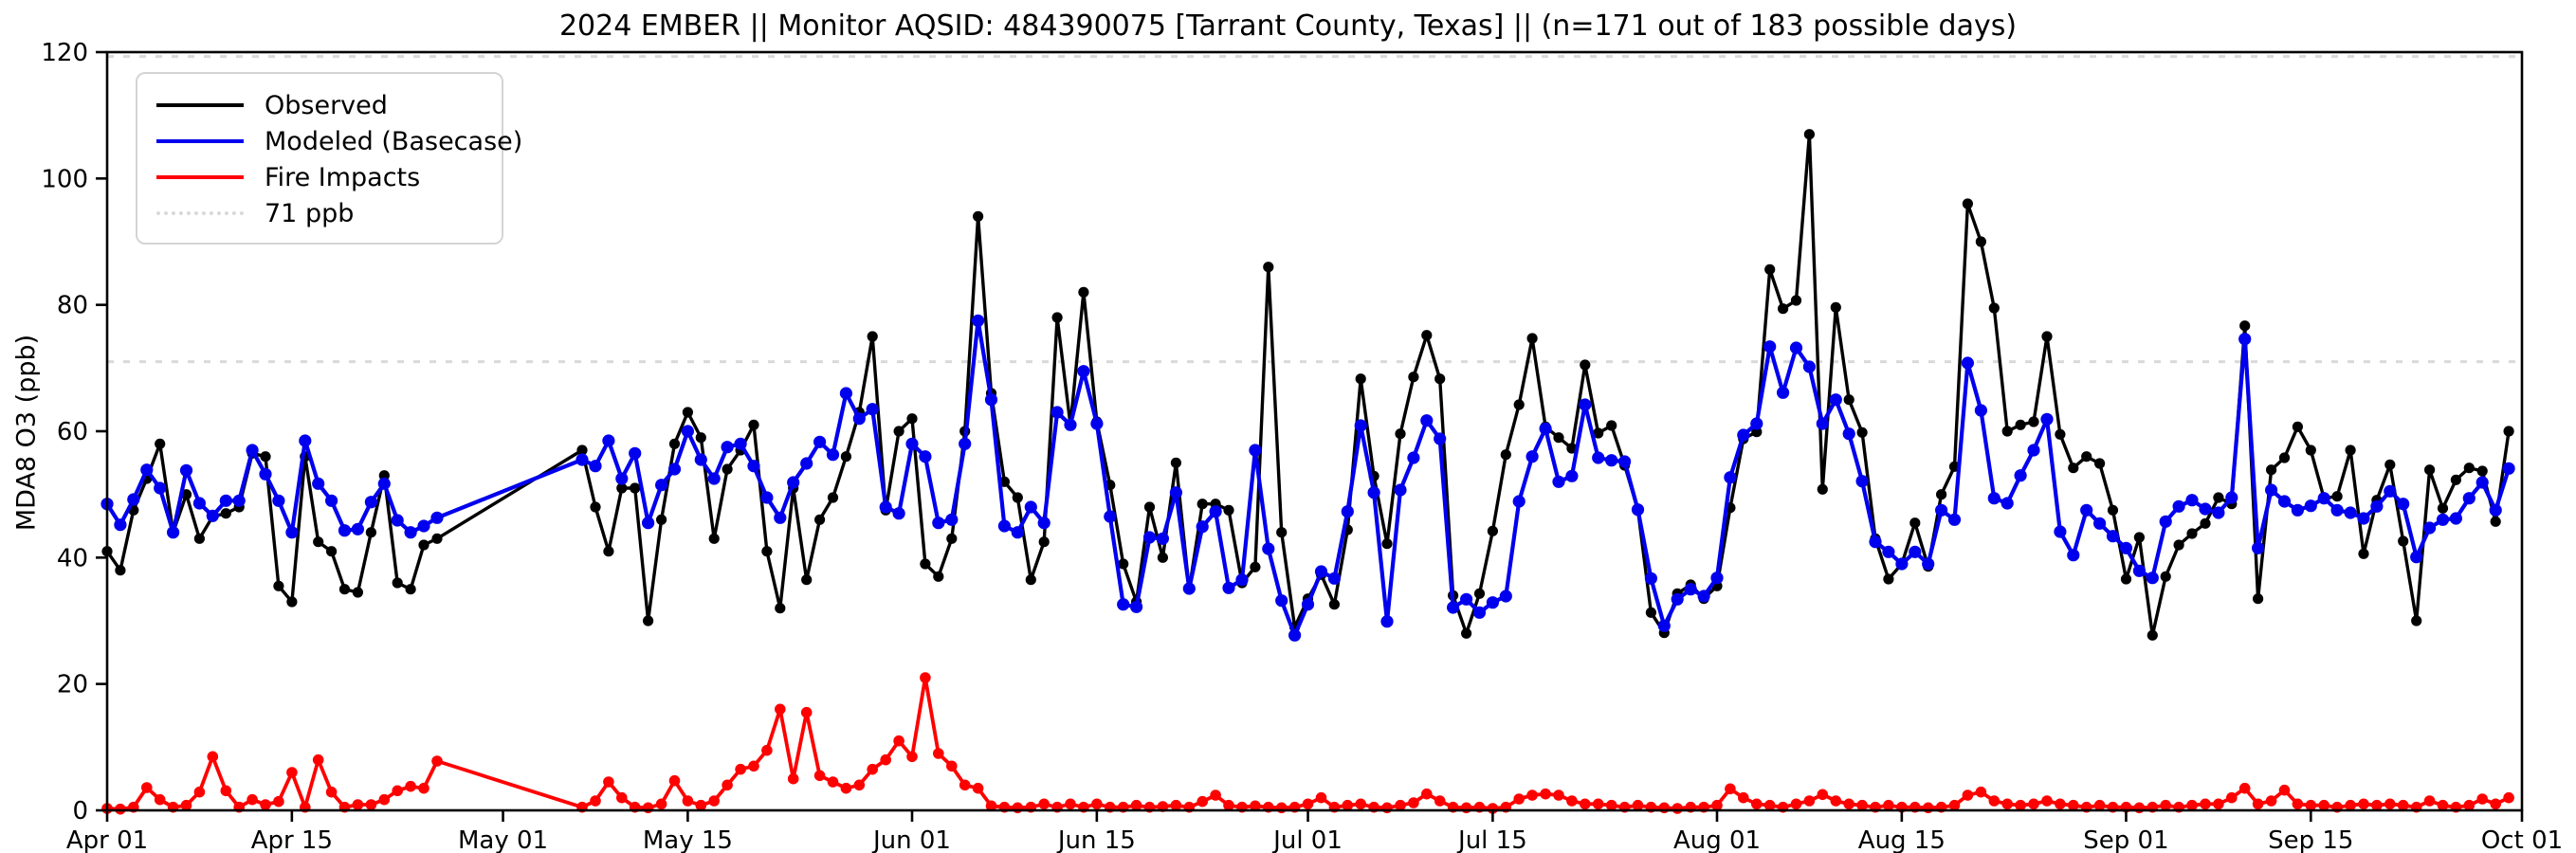 The height and width of the screenshot is (853, 2576). Describe the element at coordinates (310, 213) in the screenshot. I see `legend-label: 71 ppb` at that location.